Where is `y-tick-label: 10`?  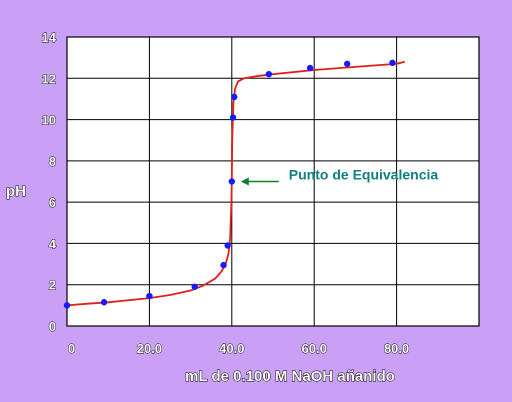
y-tick-label: 10 is located at coordinates (49, 120).